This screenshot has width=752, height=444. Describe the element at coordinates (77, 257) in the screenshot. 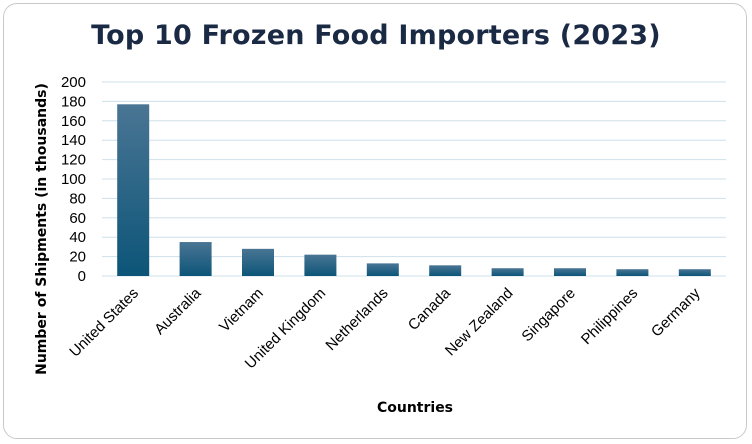

I see `y-tick-label: 20` at that location.